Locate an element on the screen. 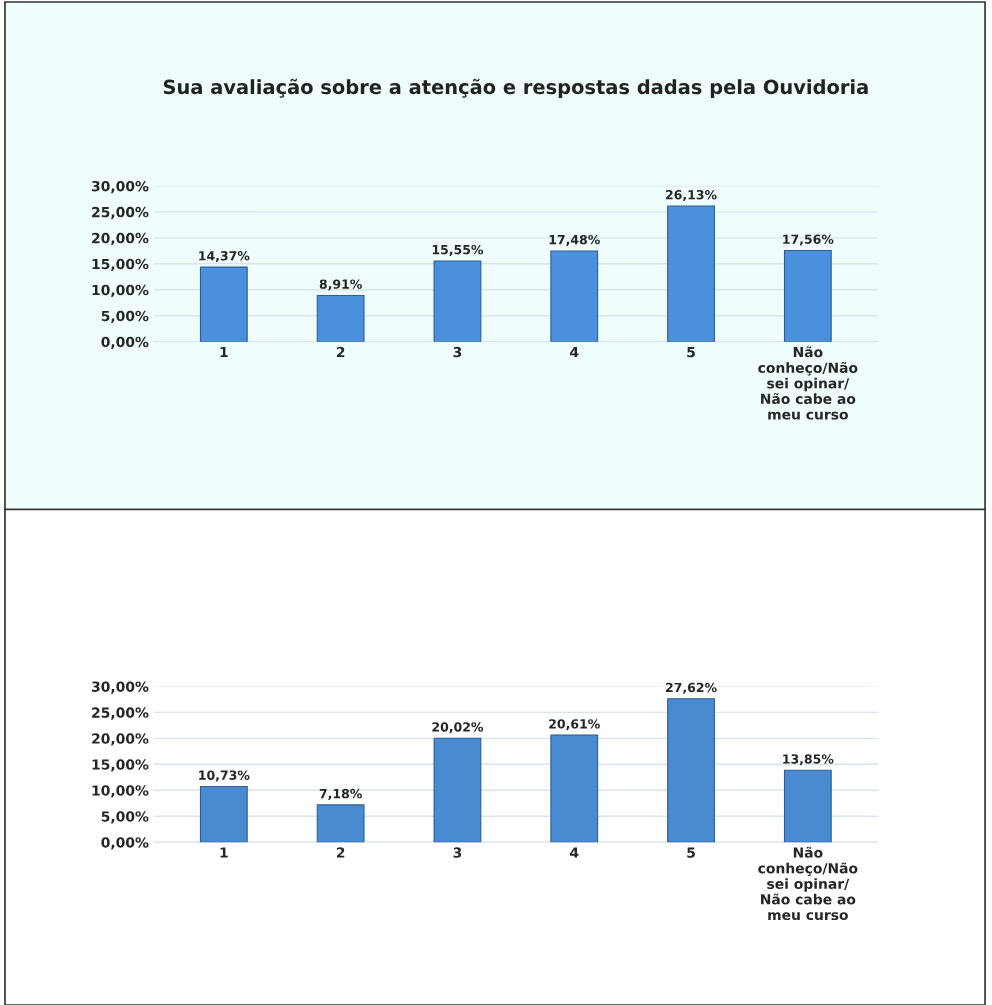 This screenshot has height=1005, width=992. data-label: 13,85% is located at coordinates (808, 760).